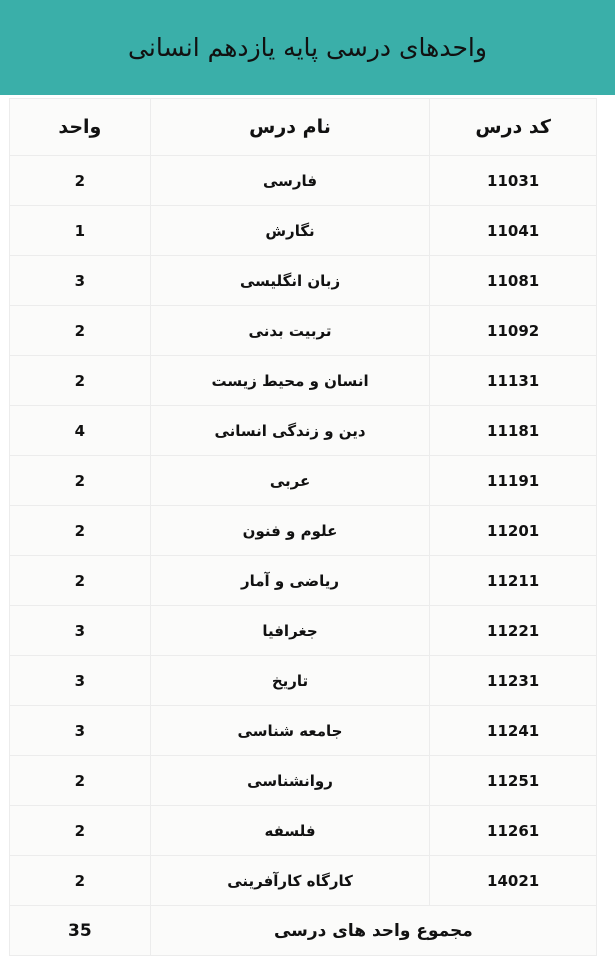 Image resolution: width=615 pixels, height=956 pixels. What do you see at coordinates (290, 330) in the screenshot?
I see `cell-name: تربیت بدنی` at bounding box center [290, 330].